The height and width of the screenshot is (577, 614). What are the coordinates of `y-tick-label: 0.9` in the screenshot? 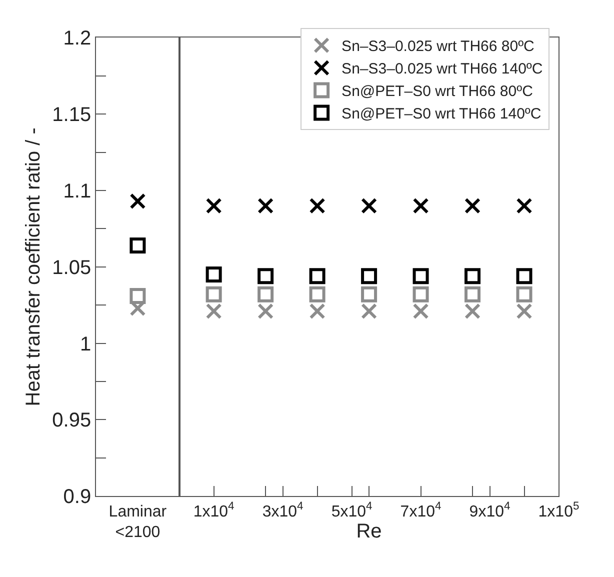 It's located at (77, 497).